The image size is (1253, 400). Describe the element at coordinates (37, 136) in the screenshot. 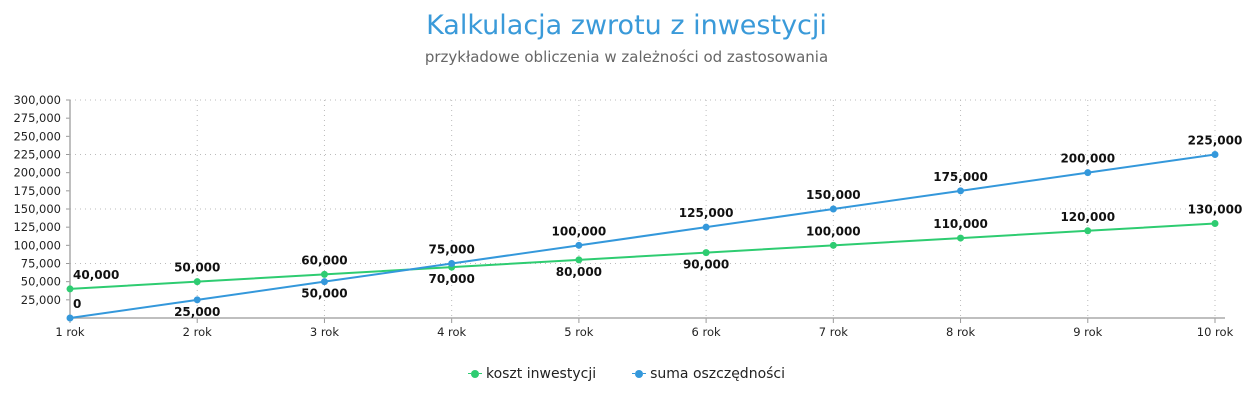

I see `y-tick-label: 250,000` at that location.